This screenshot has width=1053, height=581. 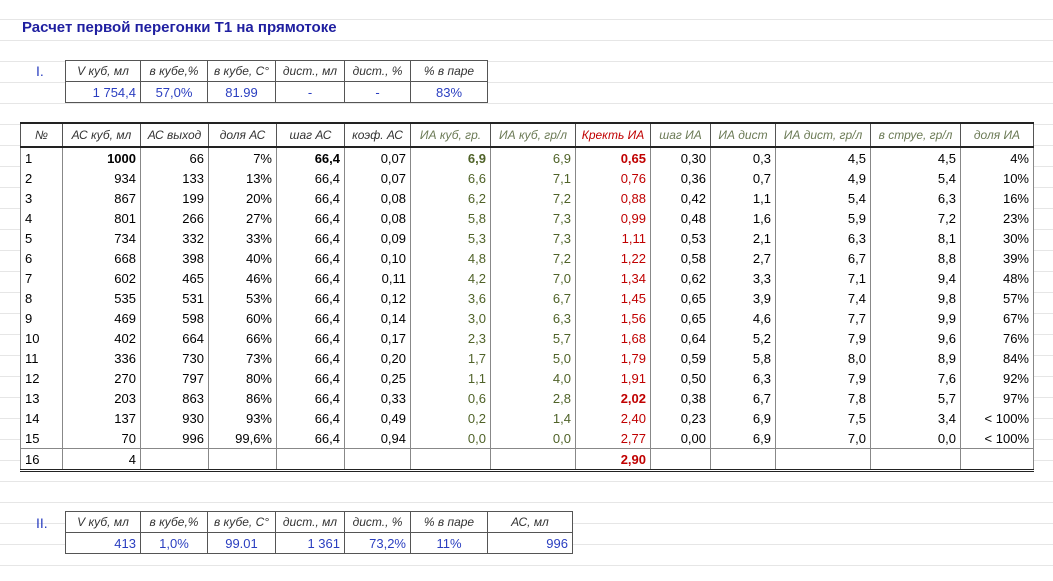 What do you see at coordinates (174, 398) in the screenshot?
I see `cell: 863` at bounding box center [174, 398].